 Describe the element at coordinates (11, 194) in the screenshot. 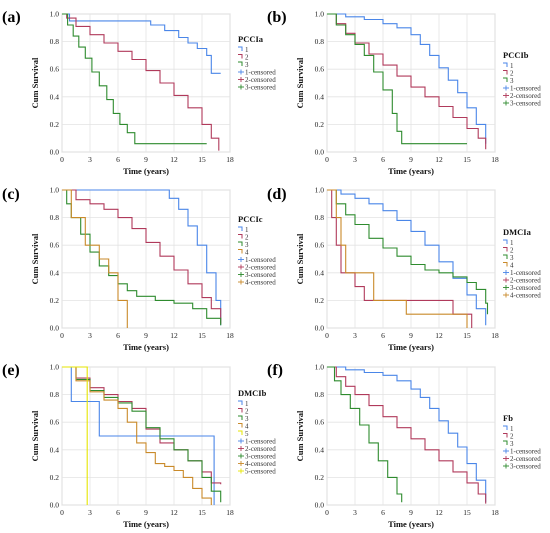

I see `panel-label: (c)` at that location.